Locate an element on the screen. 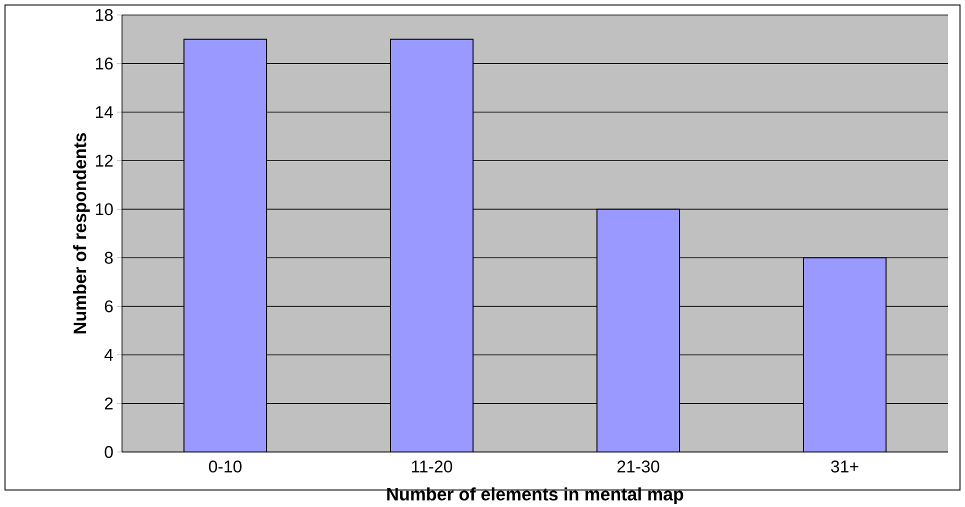  x-axis-title: Number of elements in mental map is located at coordinates (535, 495).